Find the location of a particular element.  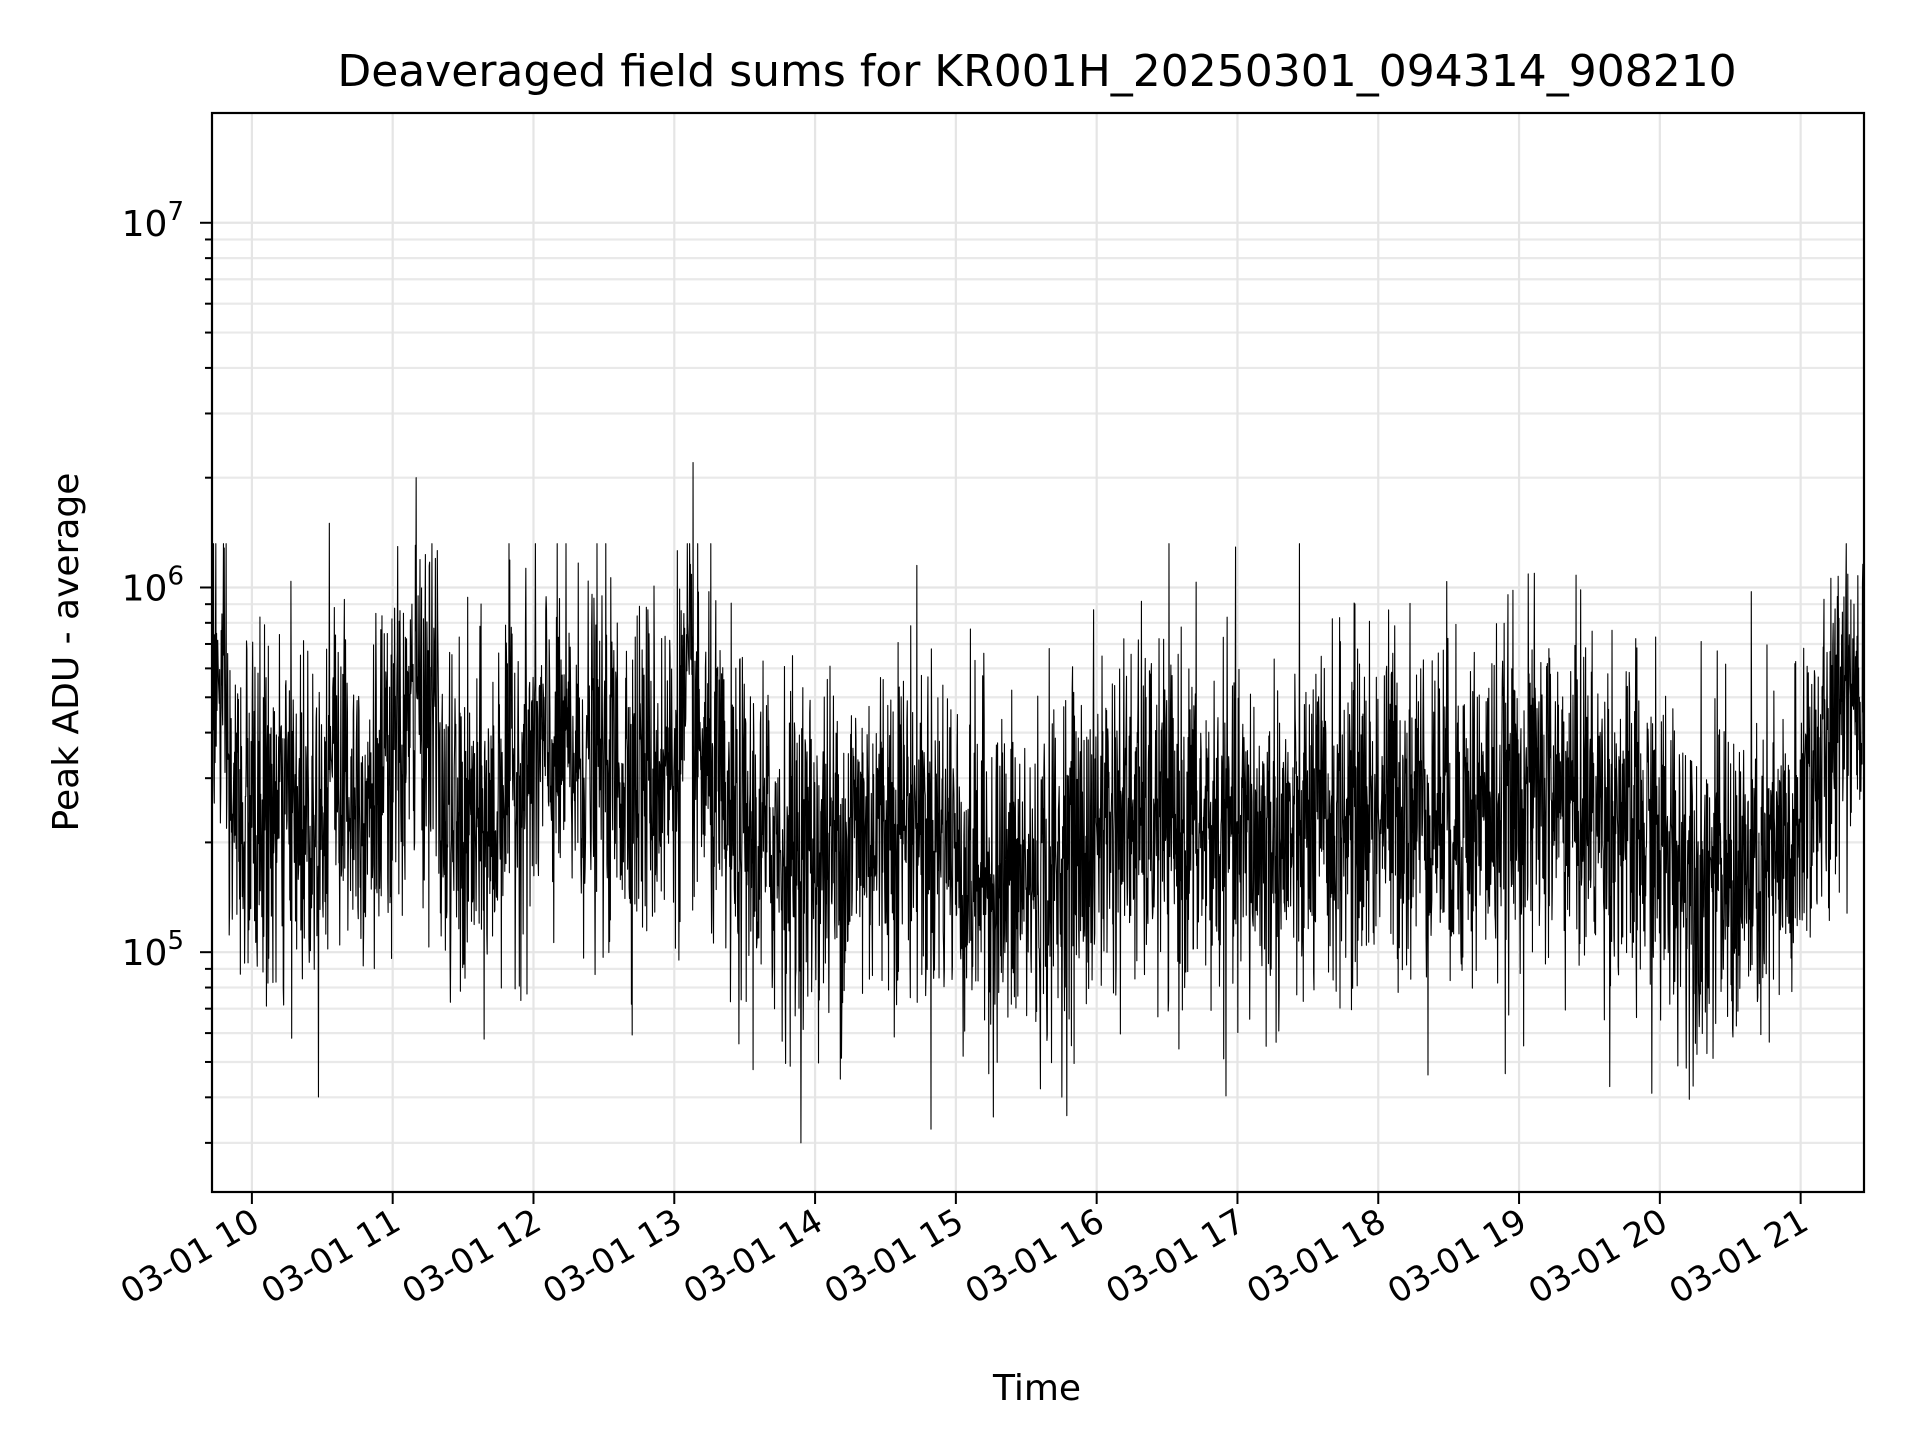

x-tick-label: 03-01 18 is located at coordinates (1316, 1256).